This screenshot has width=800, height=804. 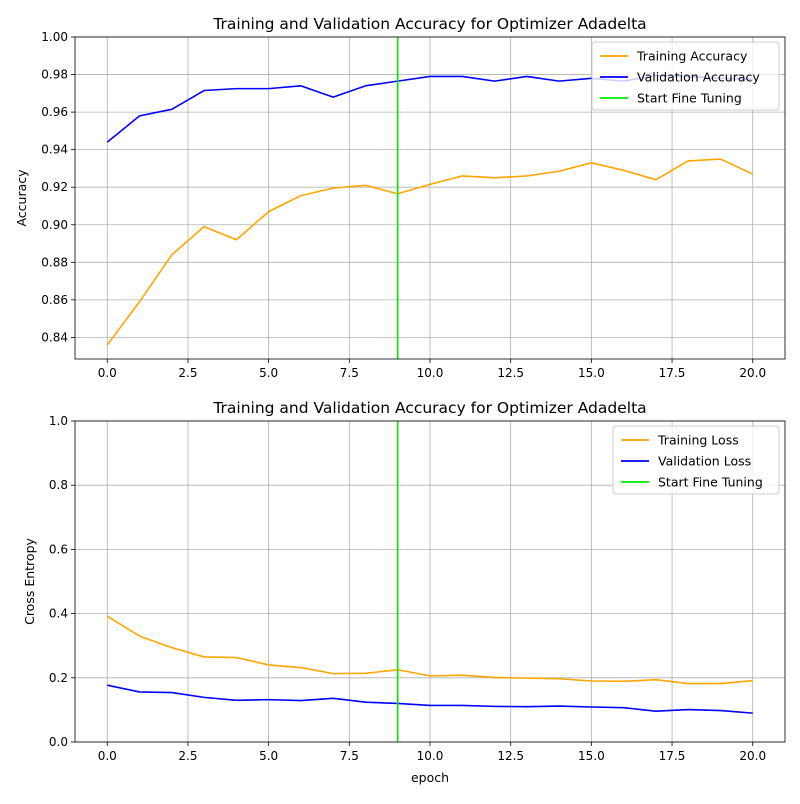 I want to click on y-tick-label: 0.96, so click(x=54, y=112).